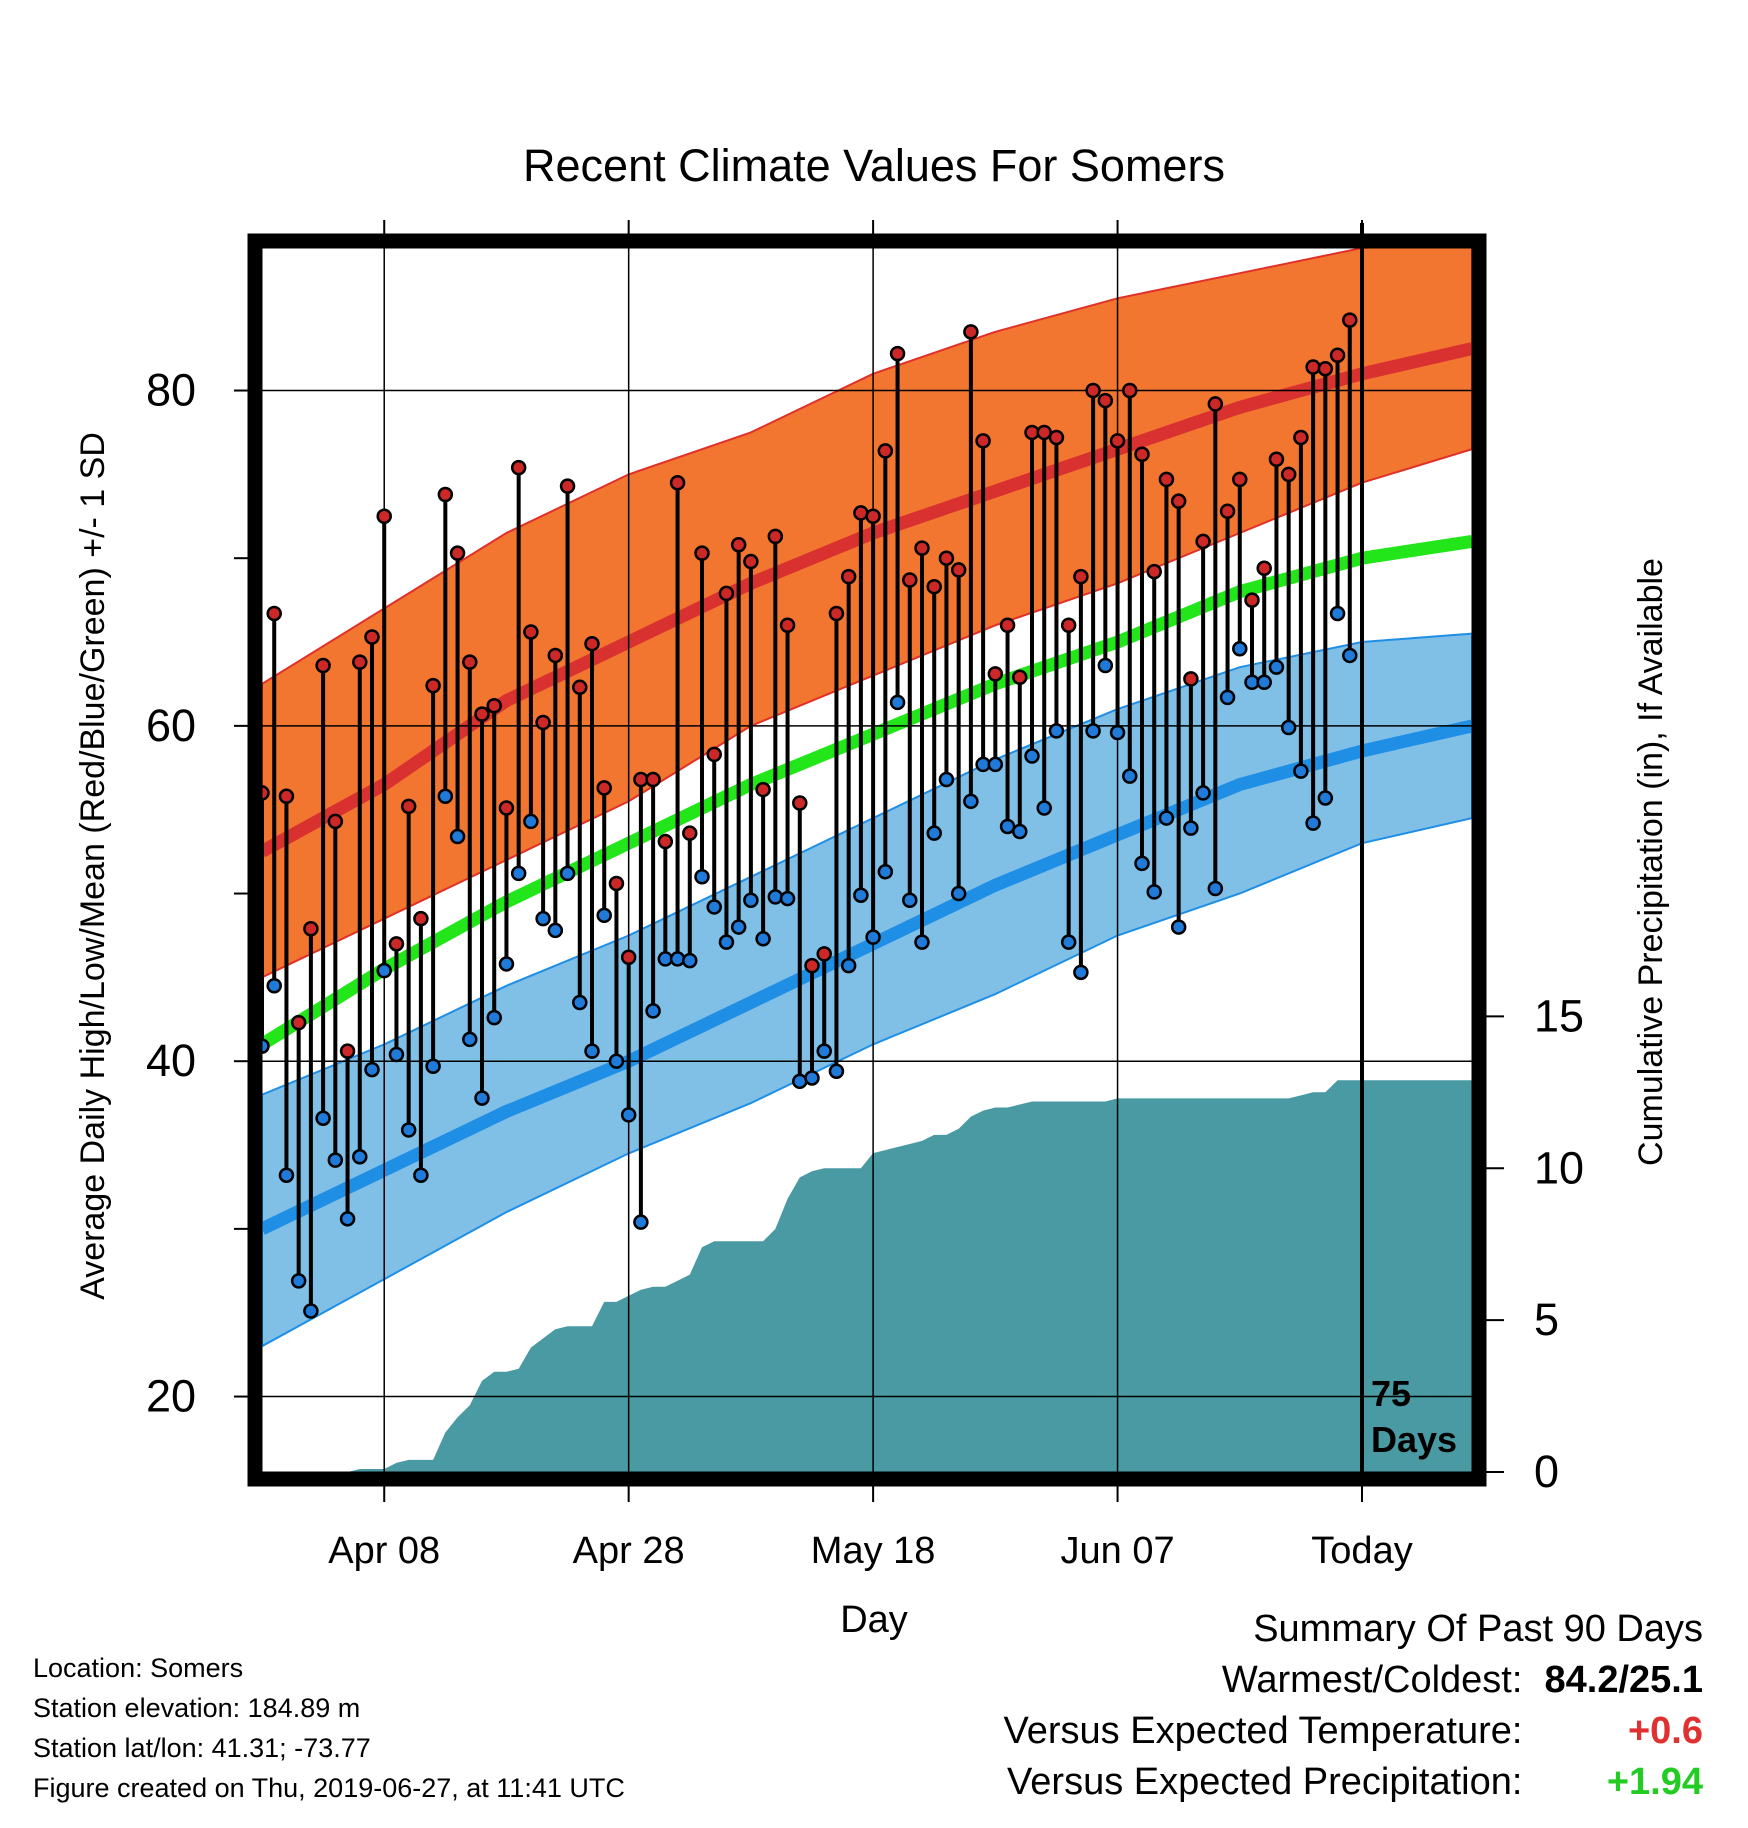 Image resolution: width=1748 pixels, height=1828 pixels. I want to click on y2-tick-label: 0, so click(1546, 1471).